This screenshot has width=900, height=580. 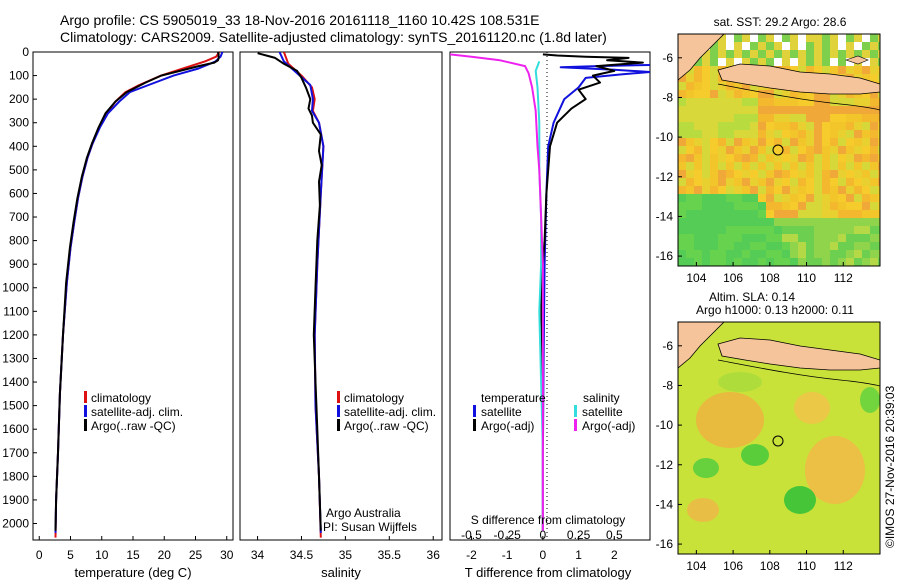 I want to click on java-coast, so click(x=798, y=354).